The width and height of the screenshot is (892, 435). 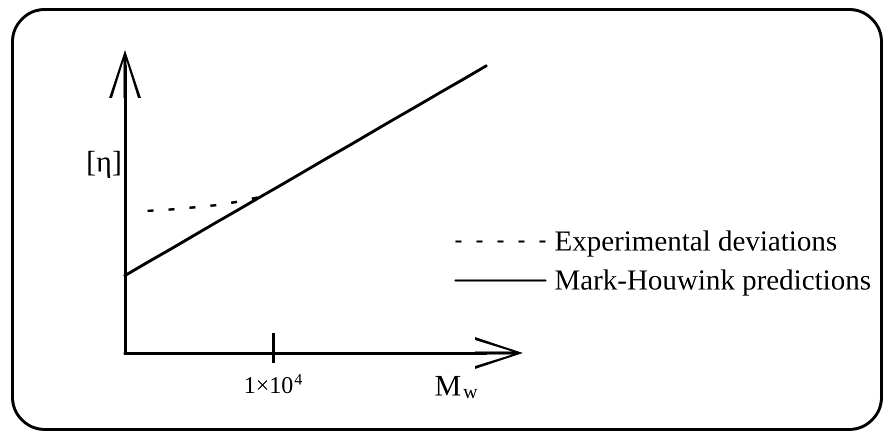 I want to click on legend-label: Mark-Houwink predictions, so click(x=713, y=280).